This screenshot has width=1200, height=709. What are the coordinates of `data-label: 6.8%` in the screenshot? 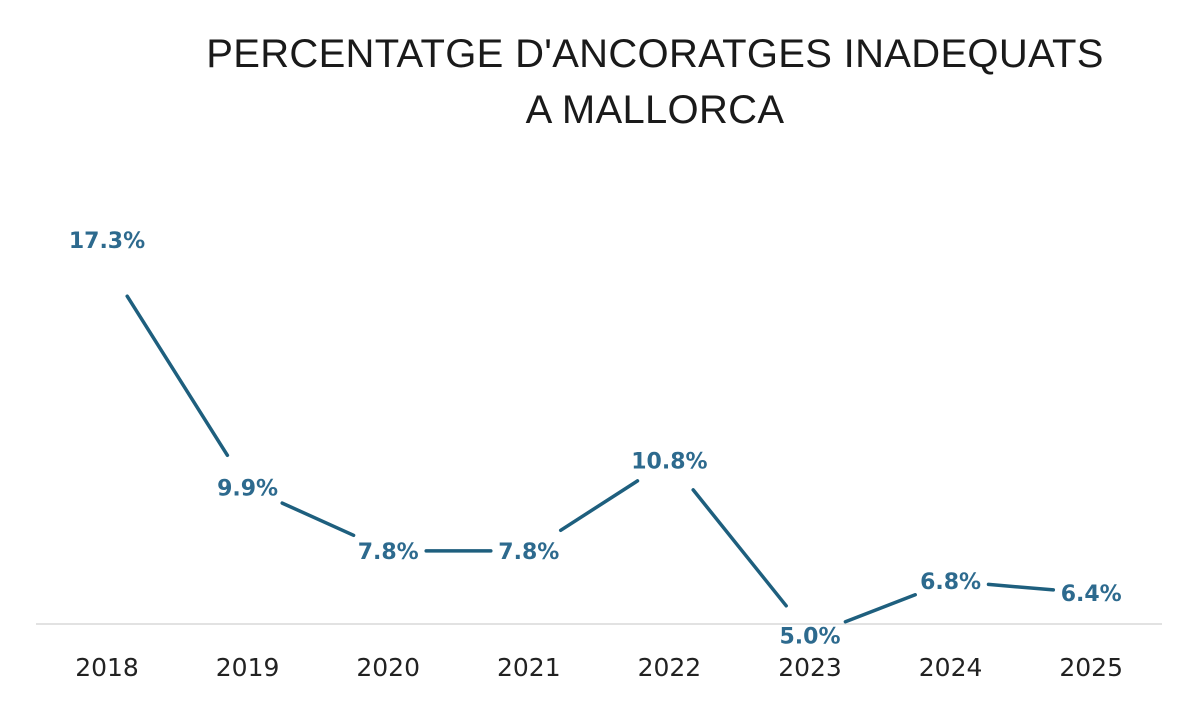 It's located at (950, 582).